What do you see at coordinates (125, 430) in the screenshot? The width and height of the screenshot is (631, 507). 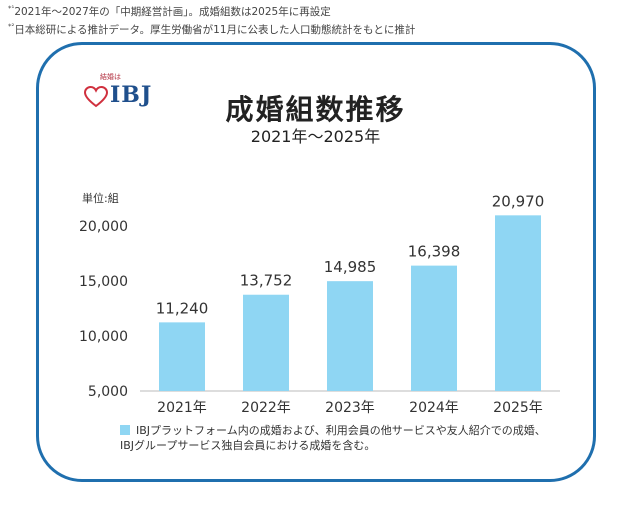 I see `legend-swatch` at bounding box center [125, 430].